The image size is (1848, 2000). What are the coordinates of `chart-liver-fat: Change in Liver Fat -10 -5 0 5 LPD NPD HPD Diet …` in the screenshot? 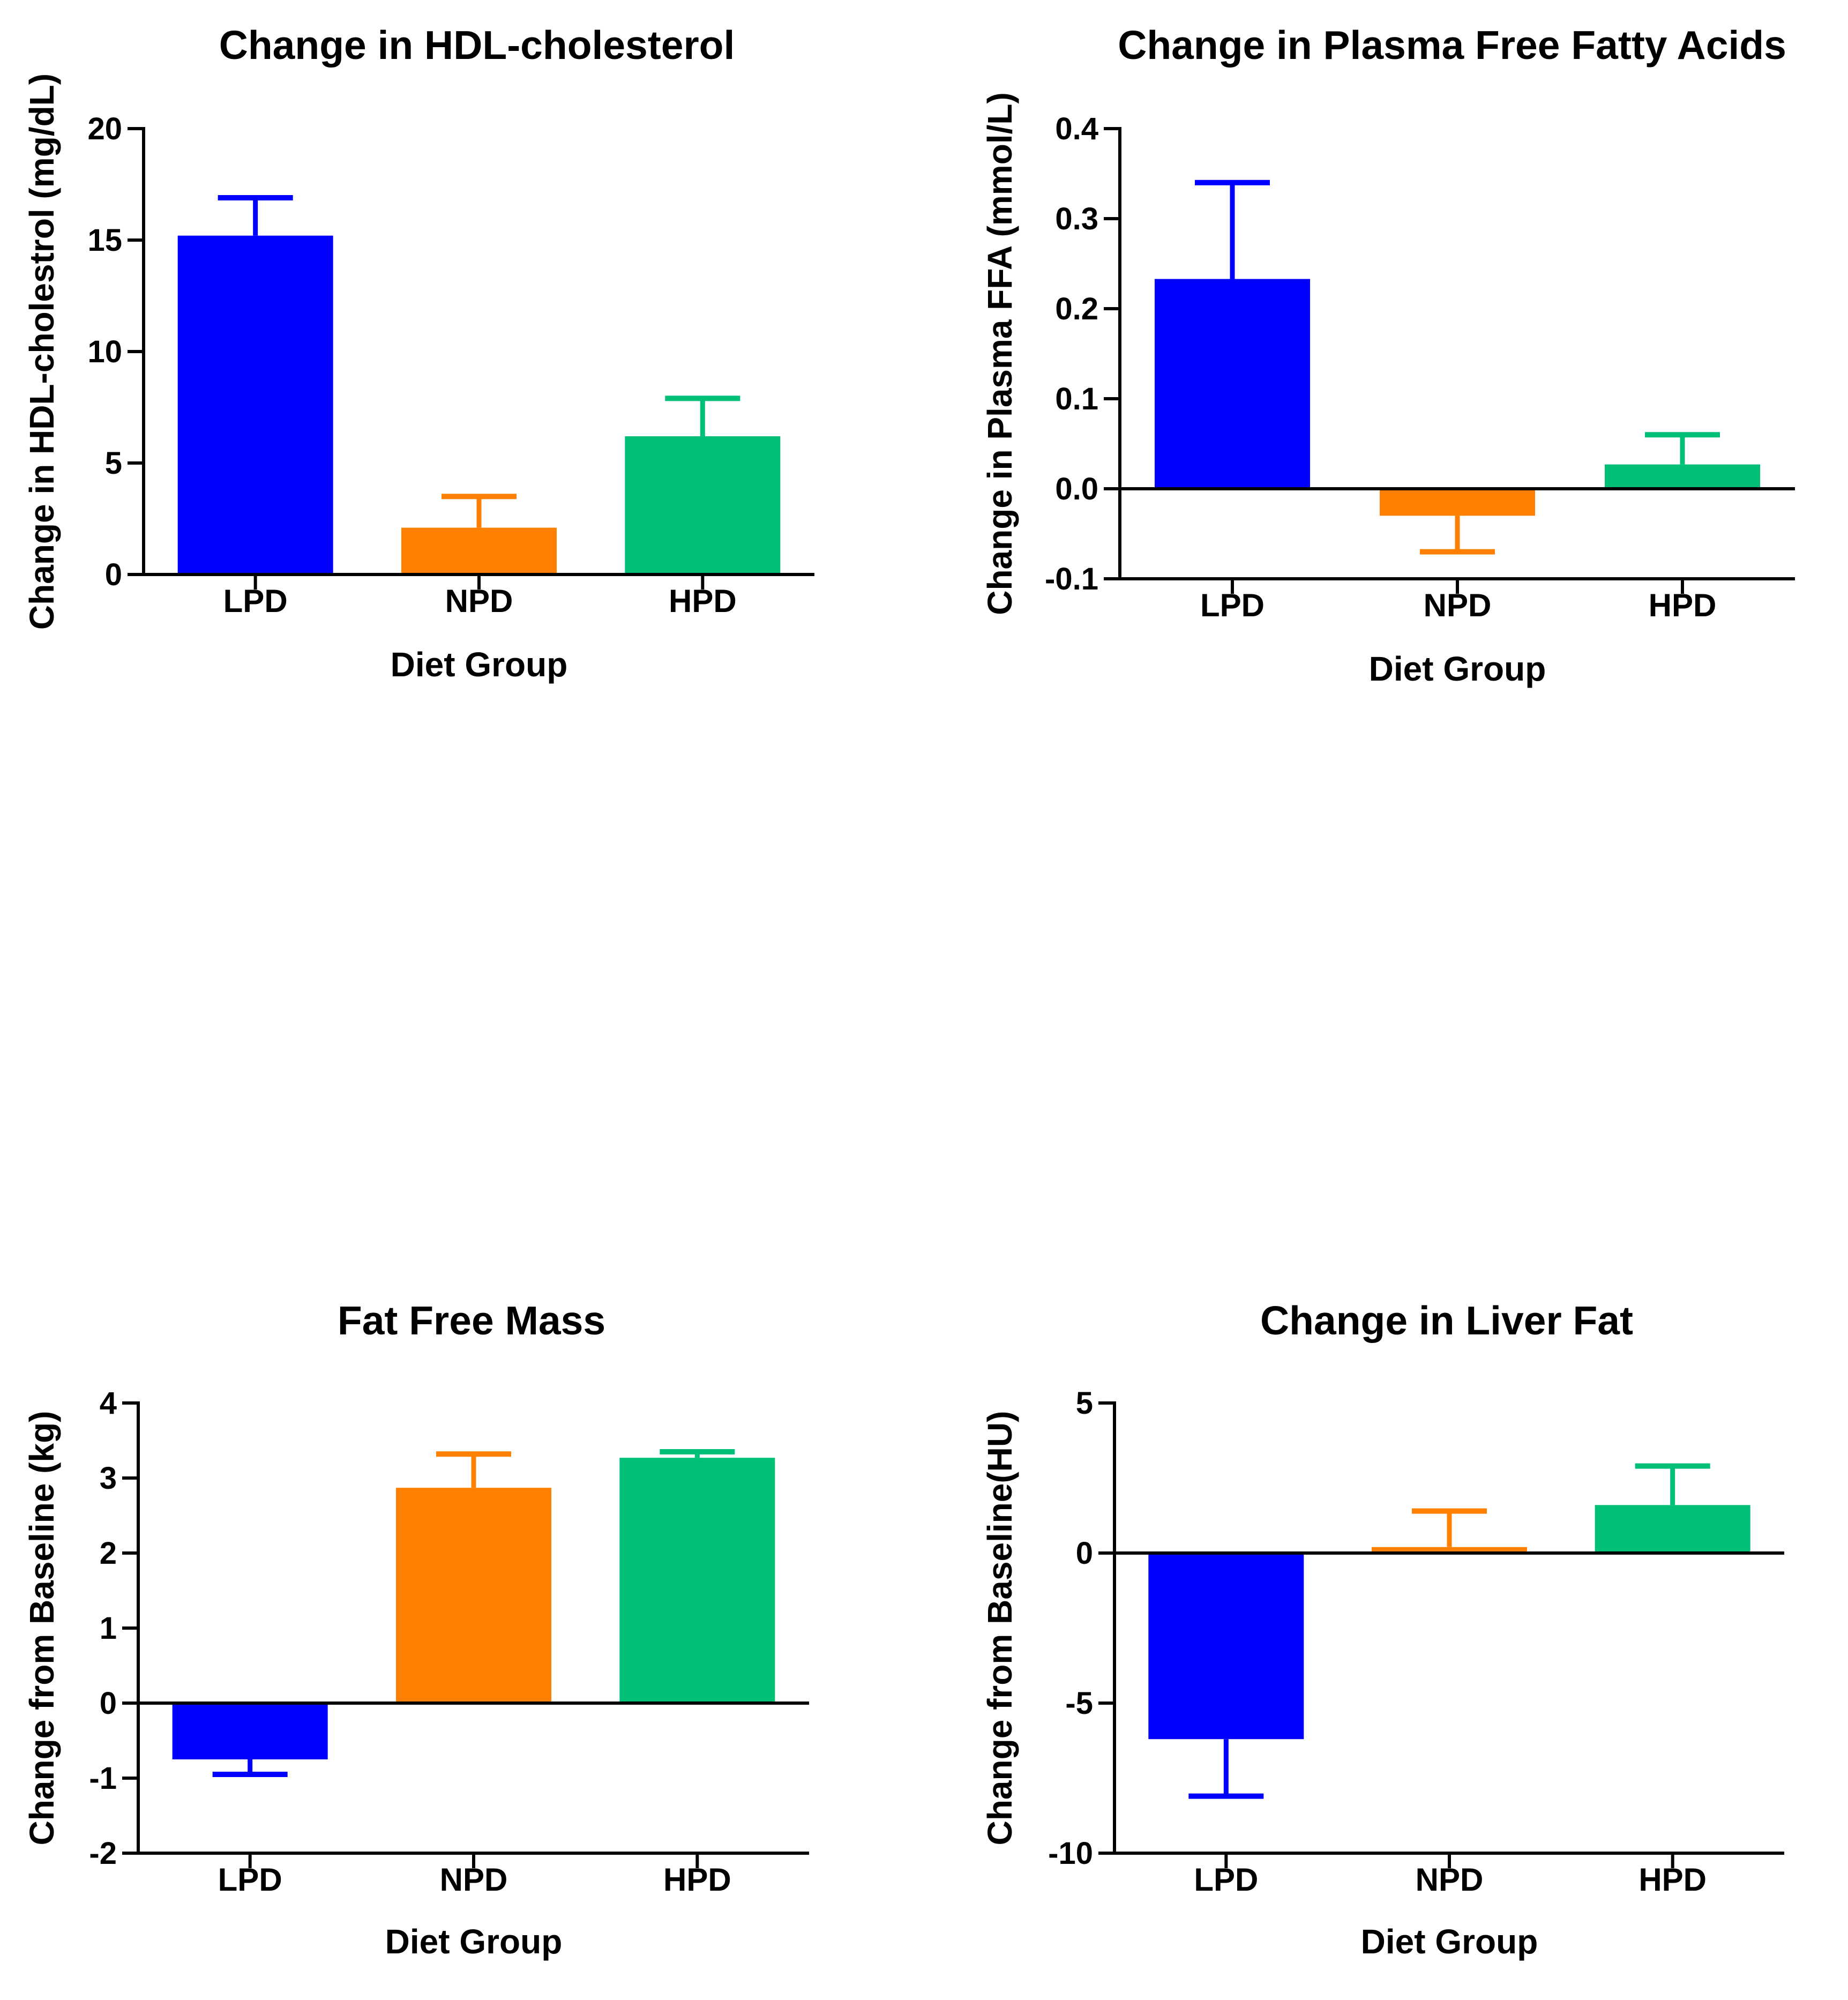 It's located at (1382, 1630).